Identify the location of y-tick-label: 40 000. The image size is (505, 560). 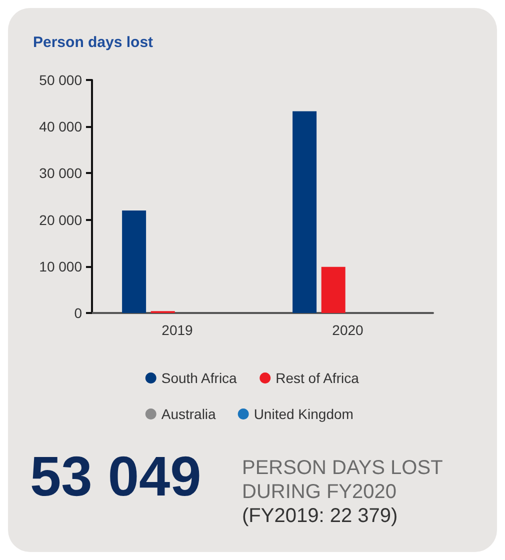
(60, 126).